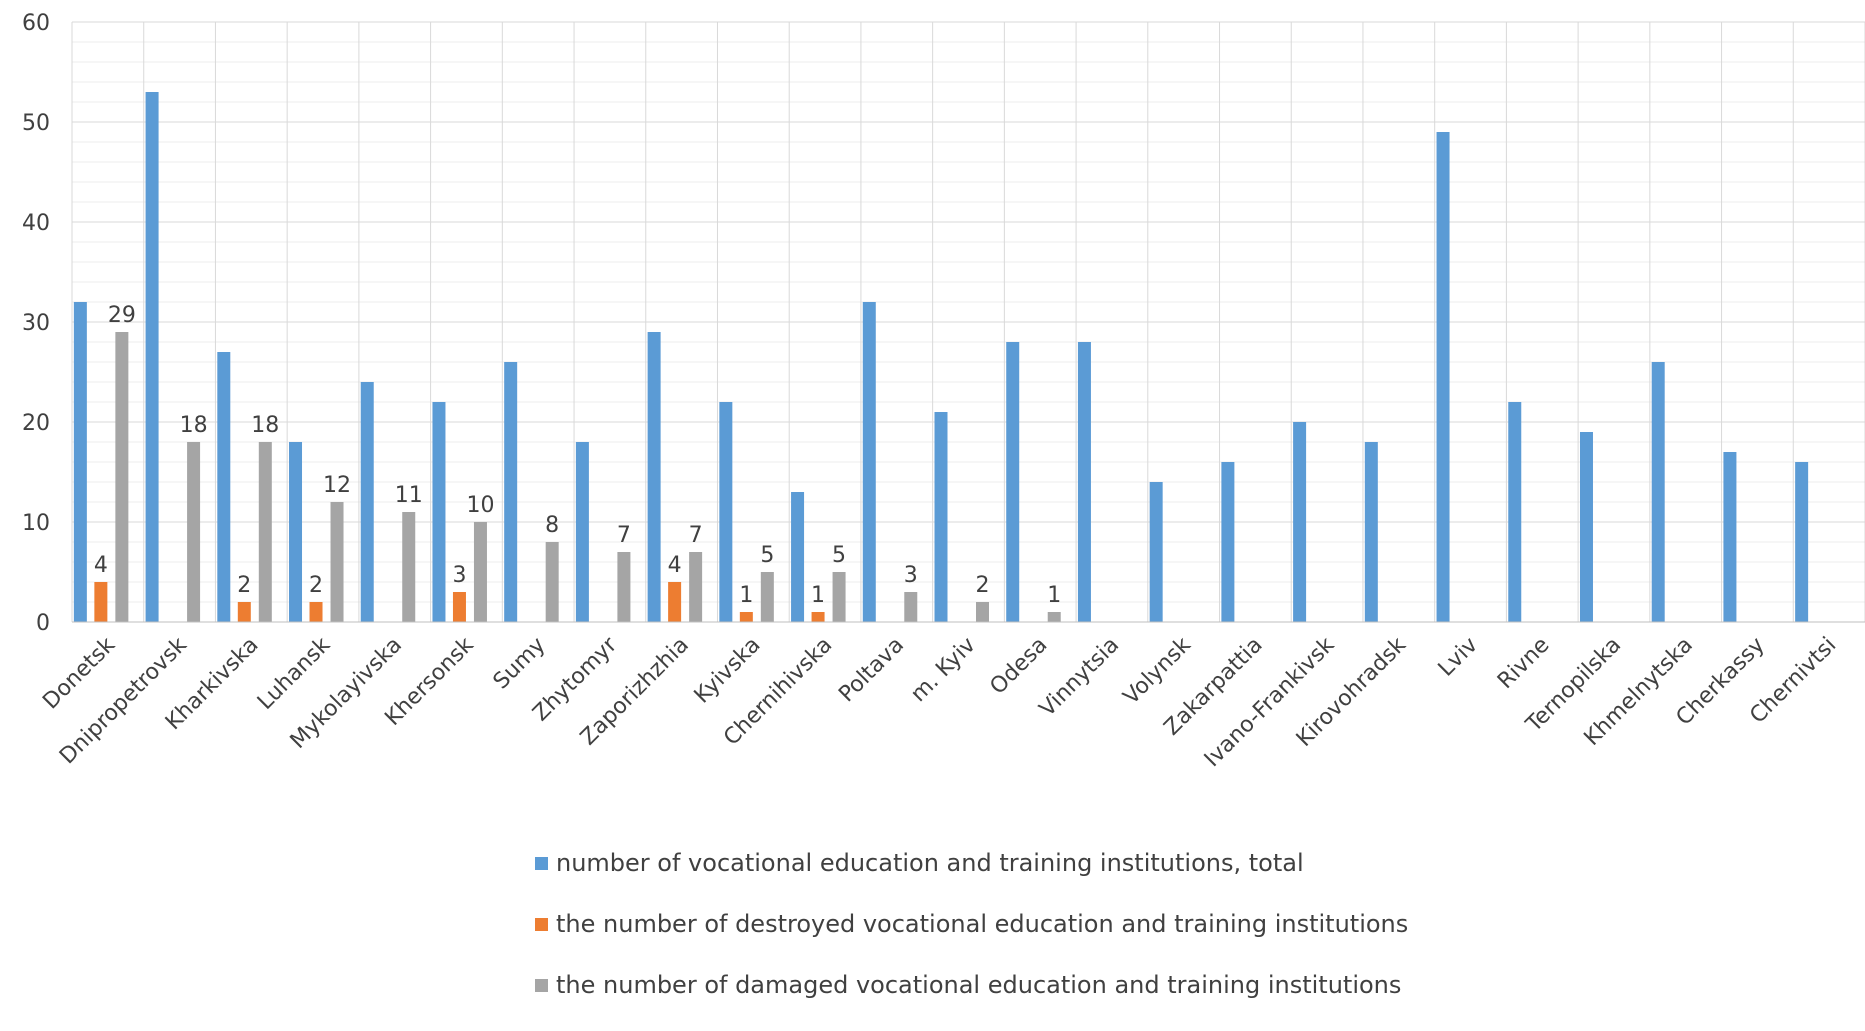 The image size is (1865, 1031). What do you see at coordinates (983, 585) in the screenshot?
I see `data-label-2-12: 2` at bounding box center [983, 585].